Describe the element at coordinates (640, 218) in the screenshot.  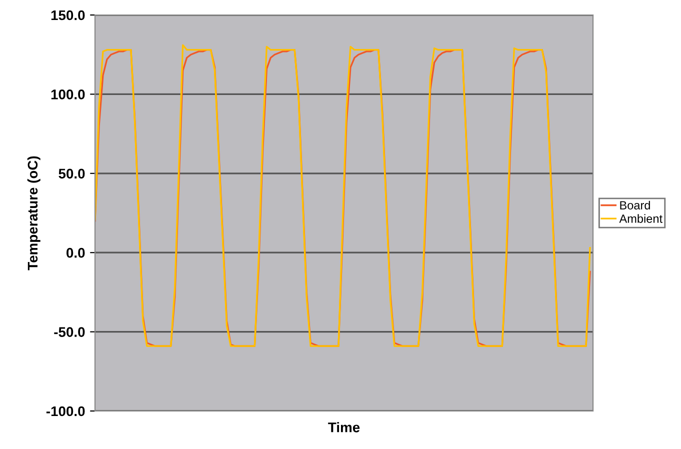
I see `legend-label: Ambient` at that location.